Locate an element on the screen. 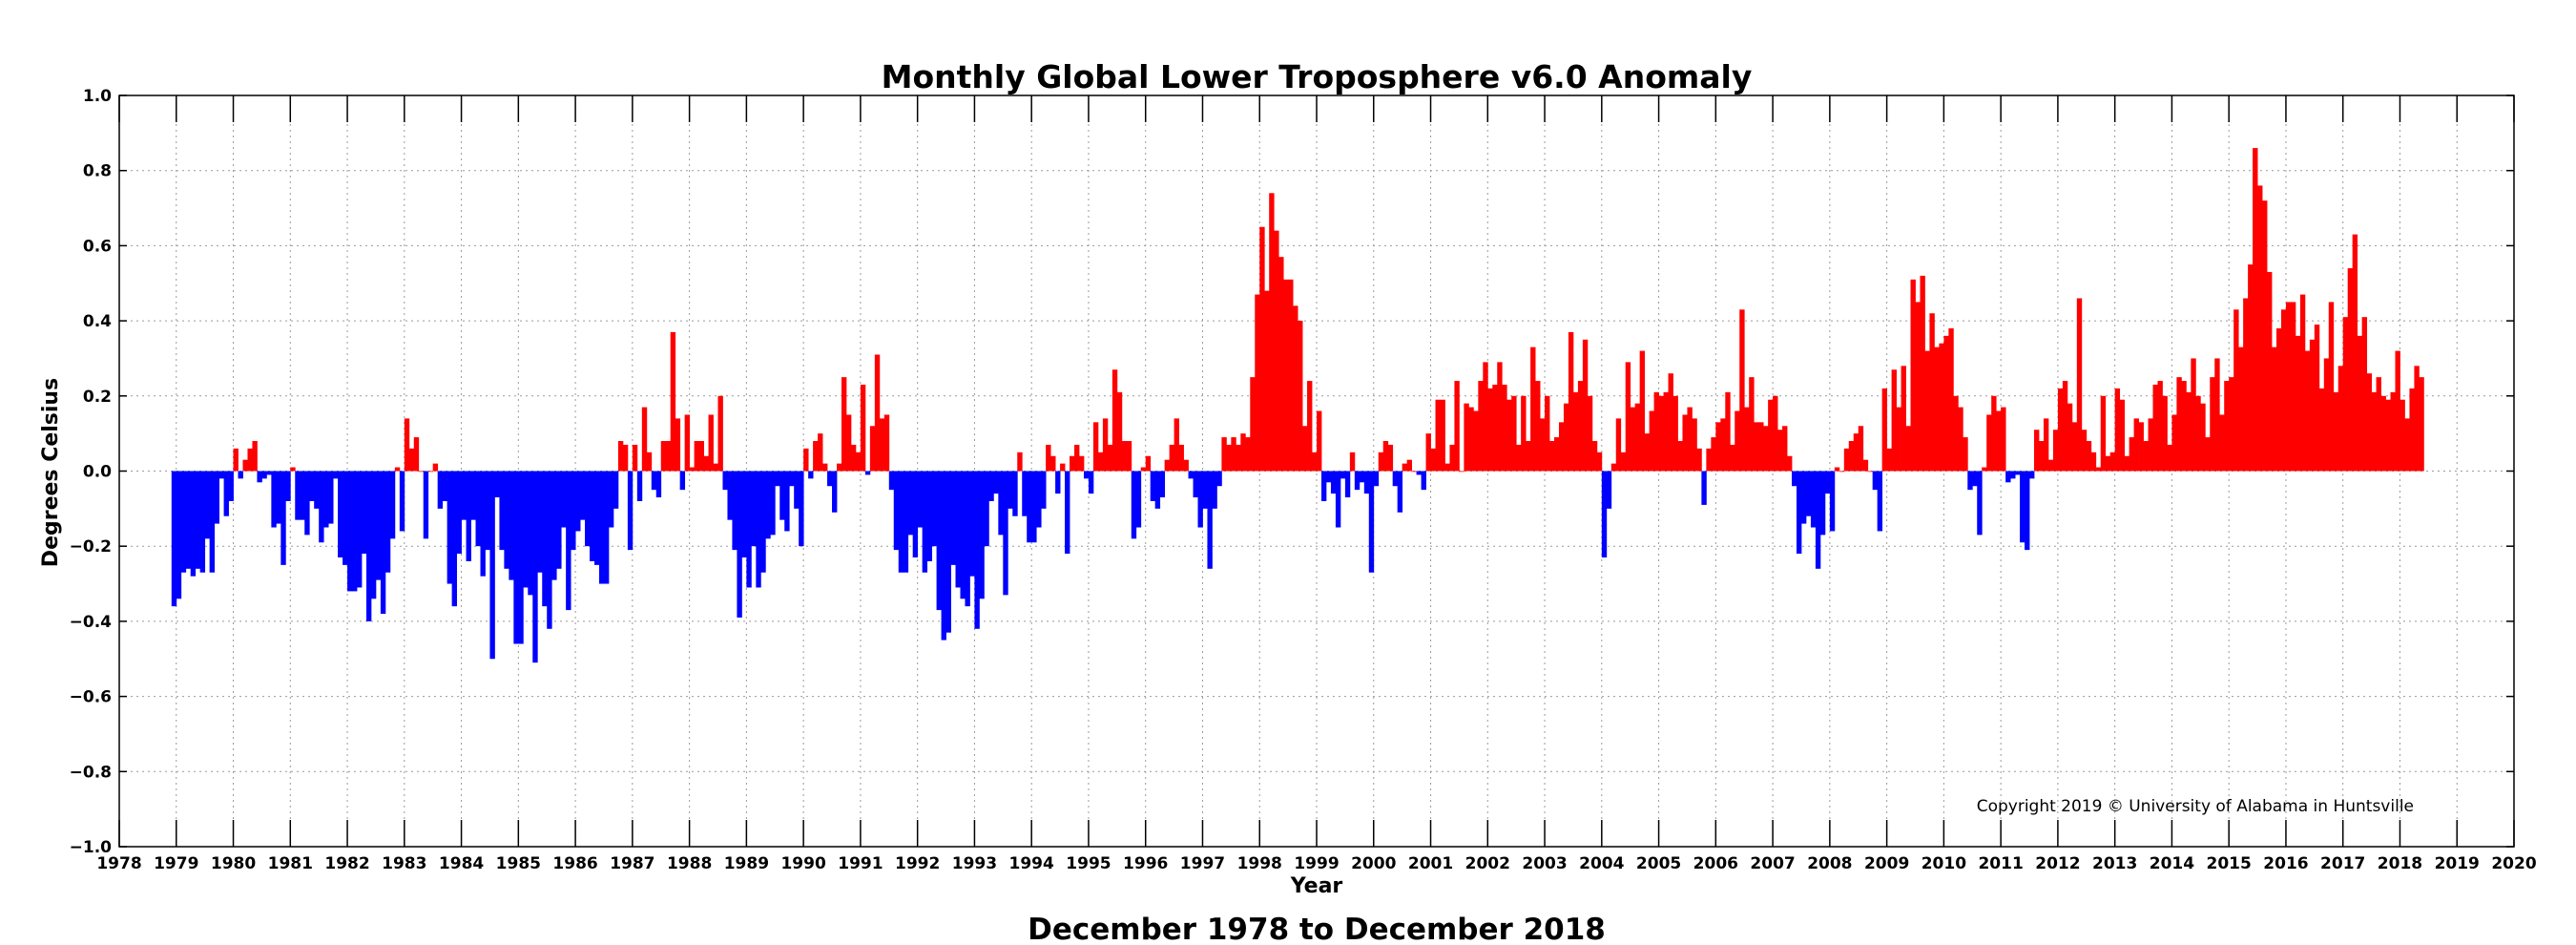 This screenshot has width=2576, height=945. x-tick-label: 1999 is located at coordinates (1316, 864).